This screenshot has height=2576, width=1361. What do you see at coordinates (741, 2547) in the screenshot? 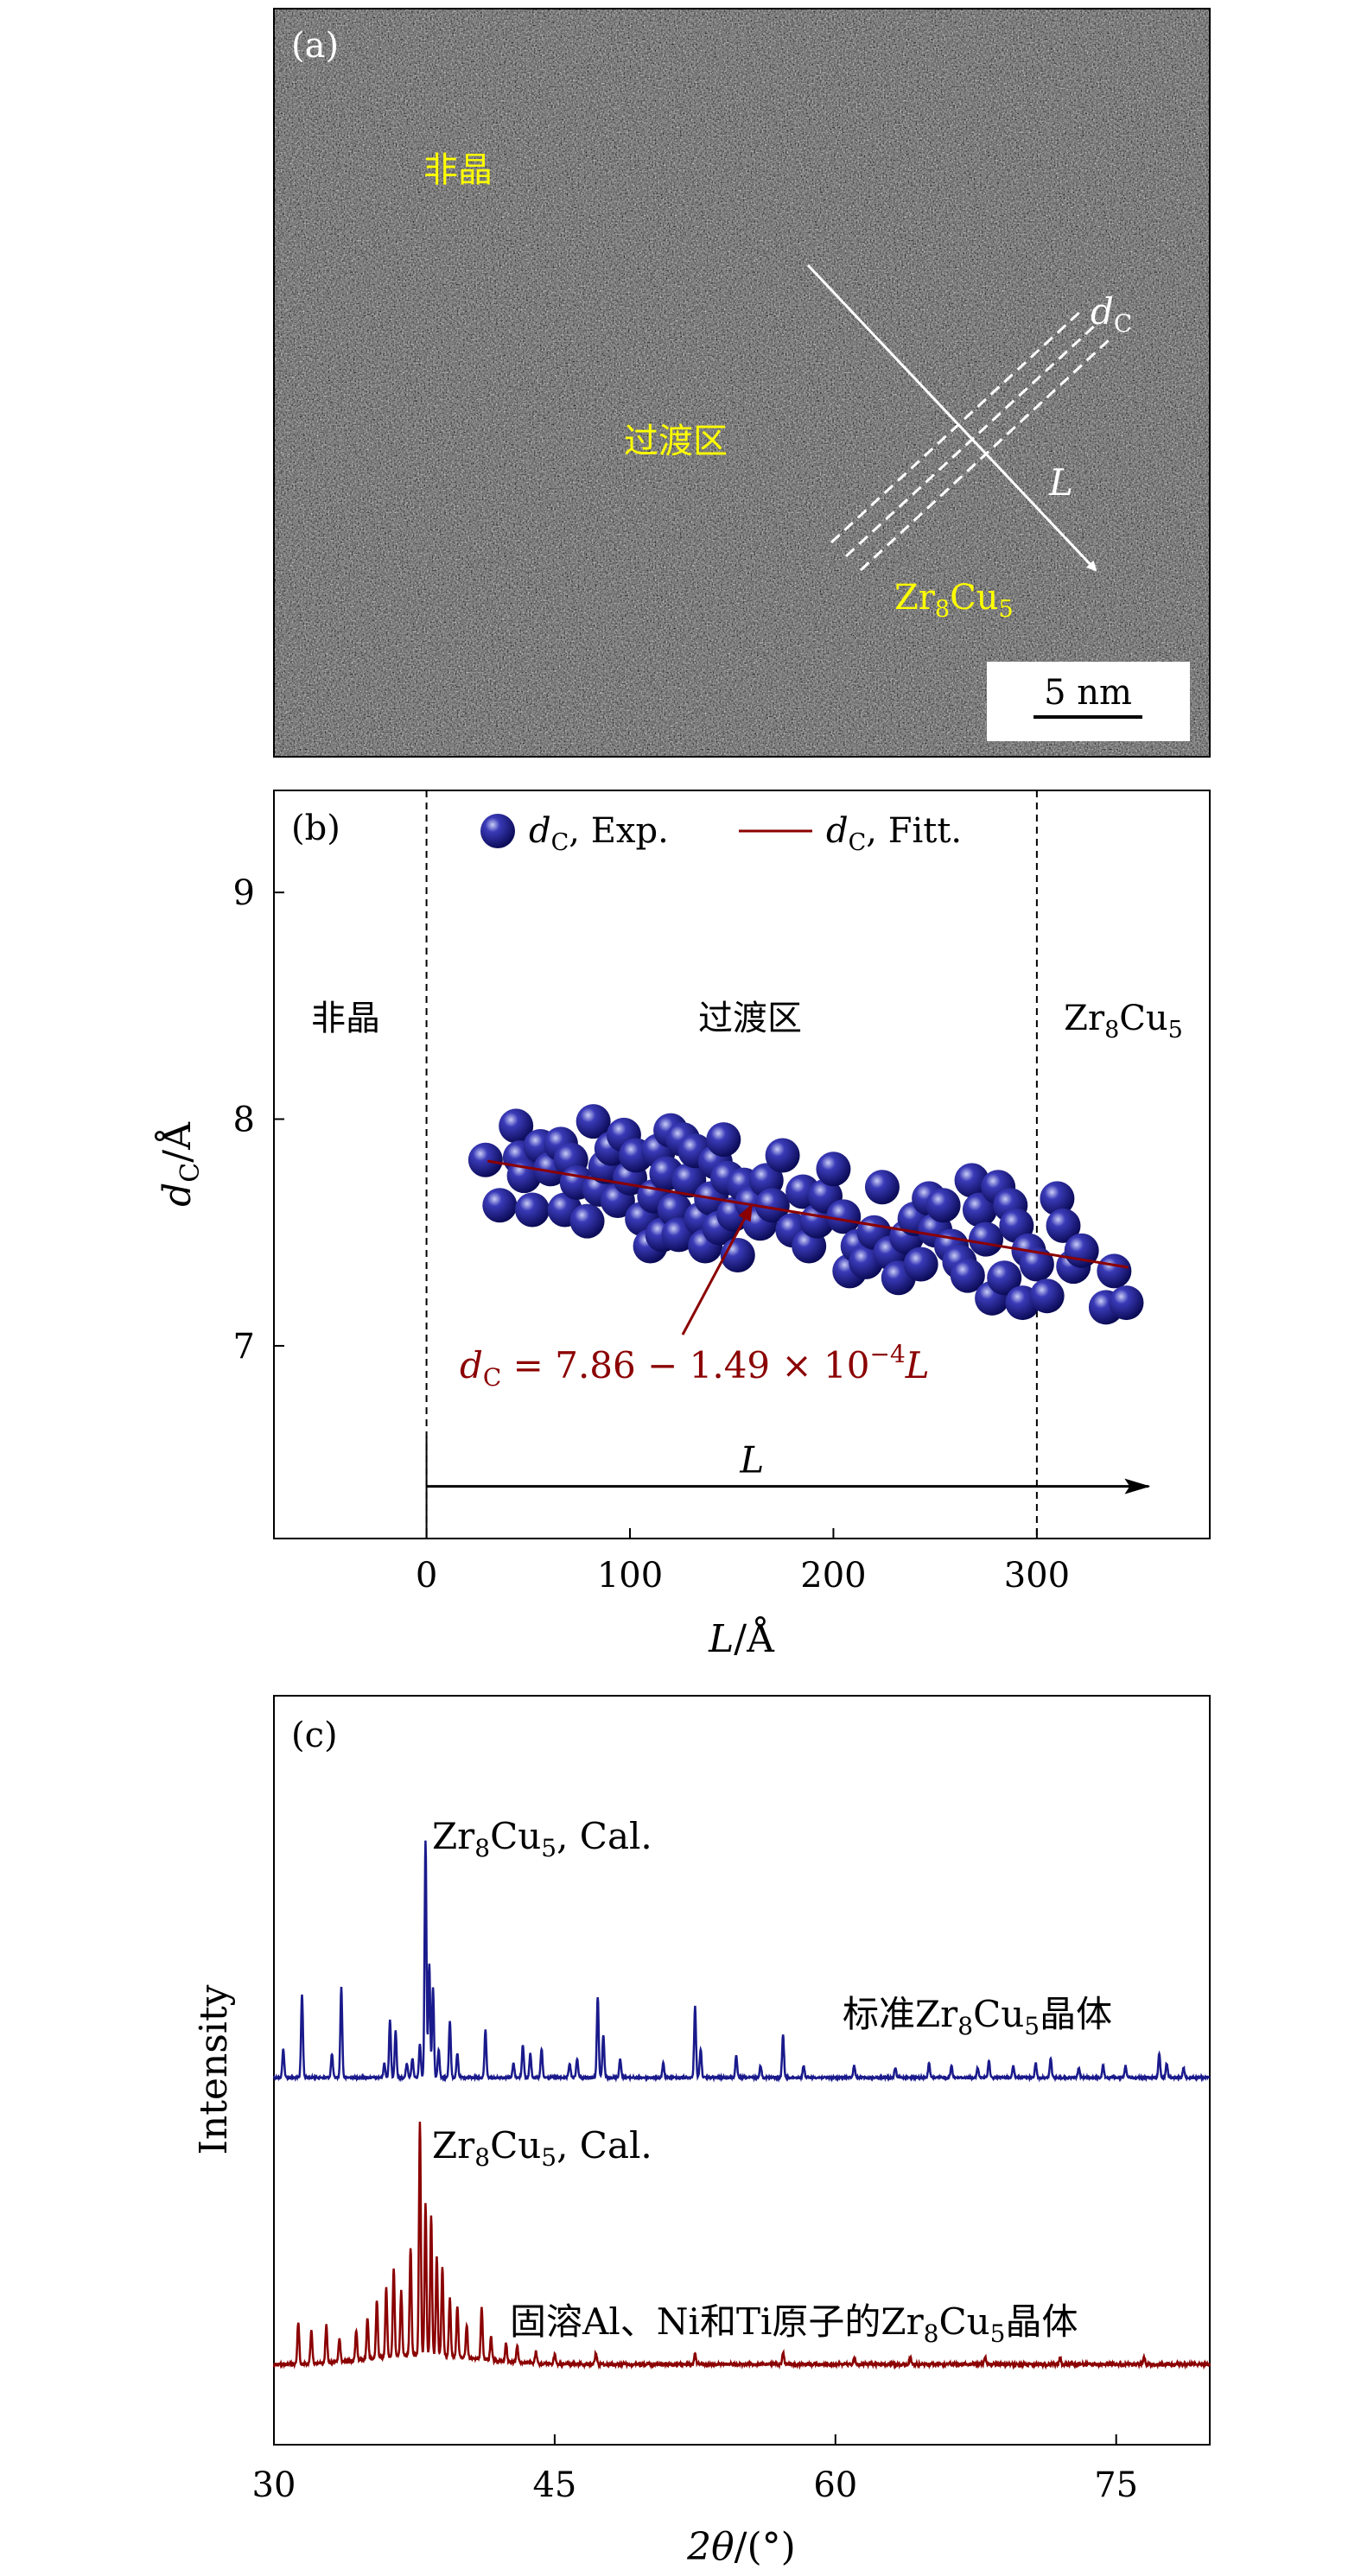
I see `x-axis-label-c: 2θ/(°)` at bounding box center [741, 2547].